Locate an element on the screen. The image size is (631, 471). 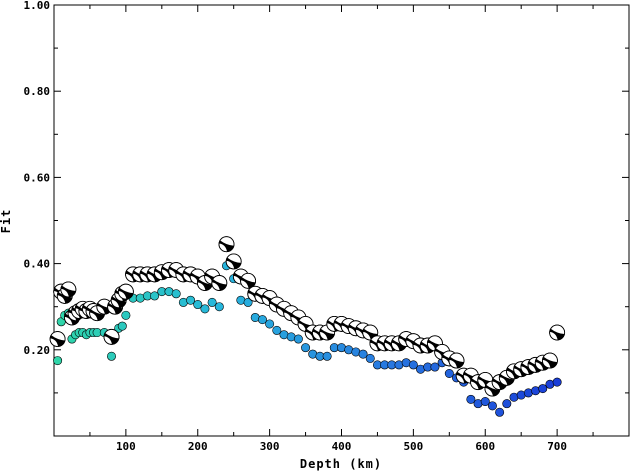
x-tick-label: 200 is located at coordinates (198, 446).